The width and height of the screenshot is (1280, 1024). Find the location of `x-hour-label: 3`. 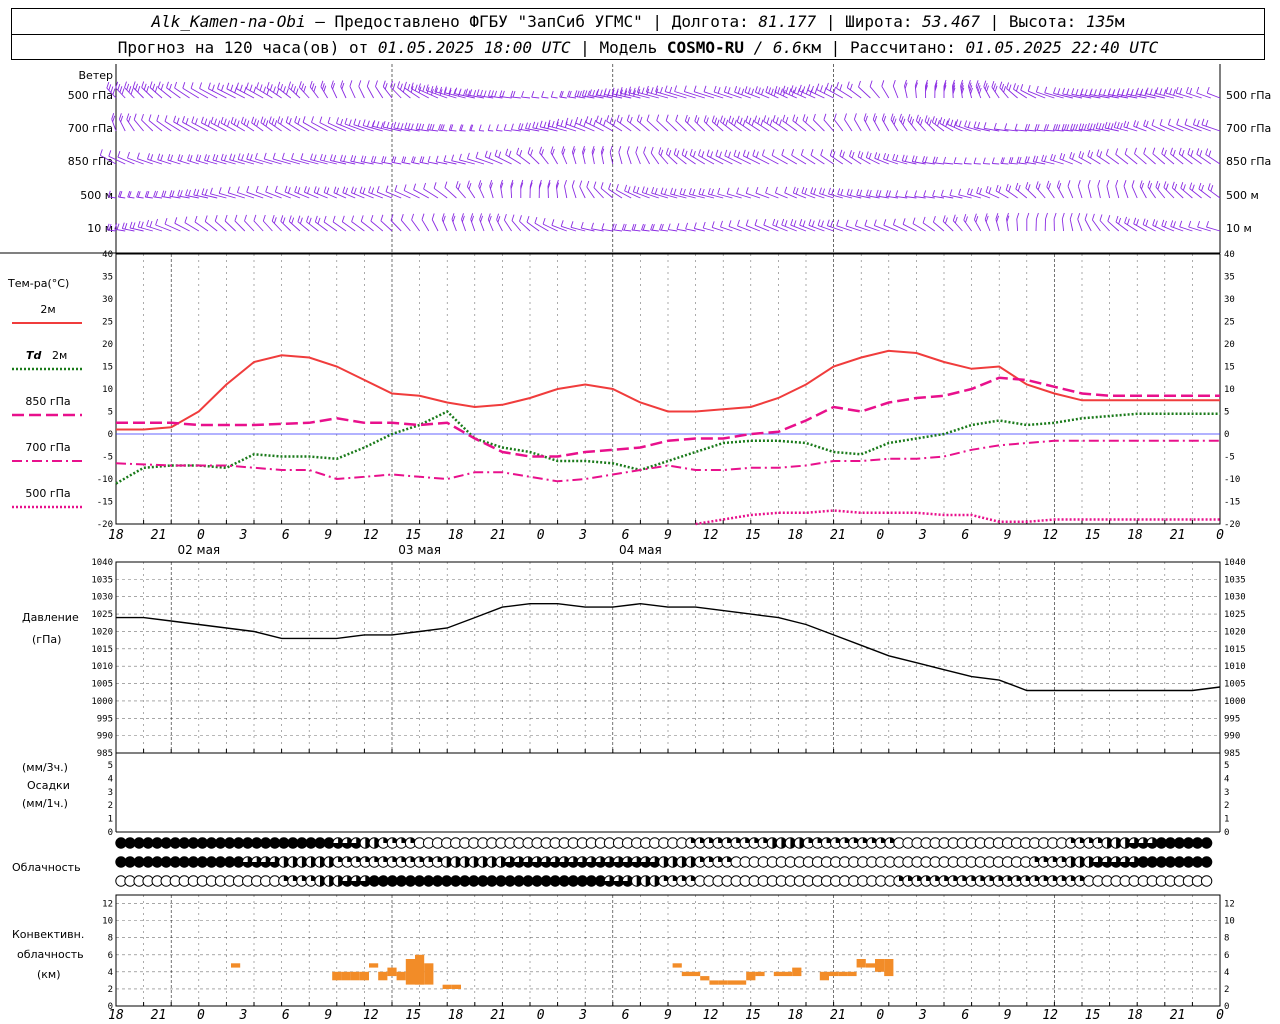

x-hour-label: 3 is located at coordinates (922, 535).